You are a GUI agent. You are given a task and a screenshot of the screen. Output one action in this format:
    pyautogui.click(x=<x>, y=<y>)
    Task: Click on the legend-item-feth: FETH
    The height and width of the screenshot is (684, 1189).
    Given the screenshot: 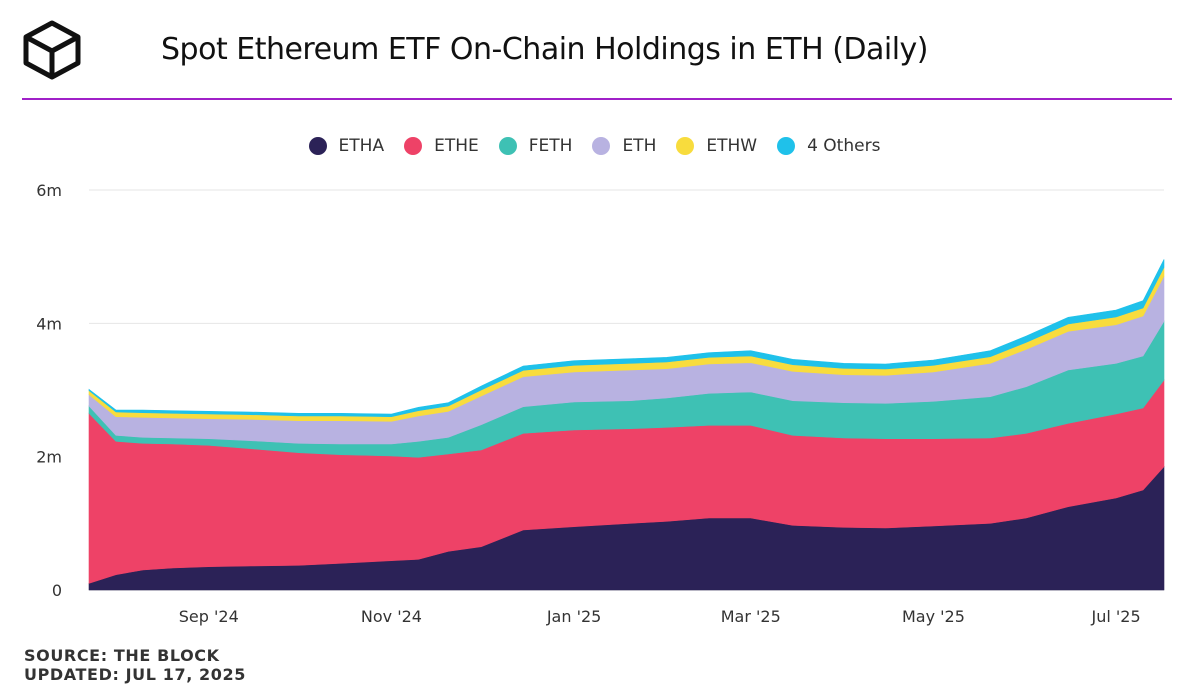 What is the action you would take?
    pyautogui.click(x=535, y=146)
    